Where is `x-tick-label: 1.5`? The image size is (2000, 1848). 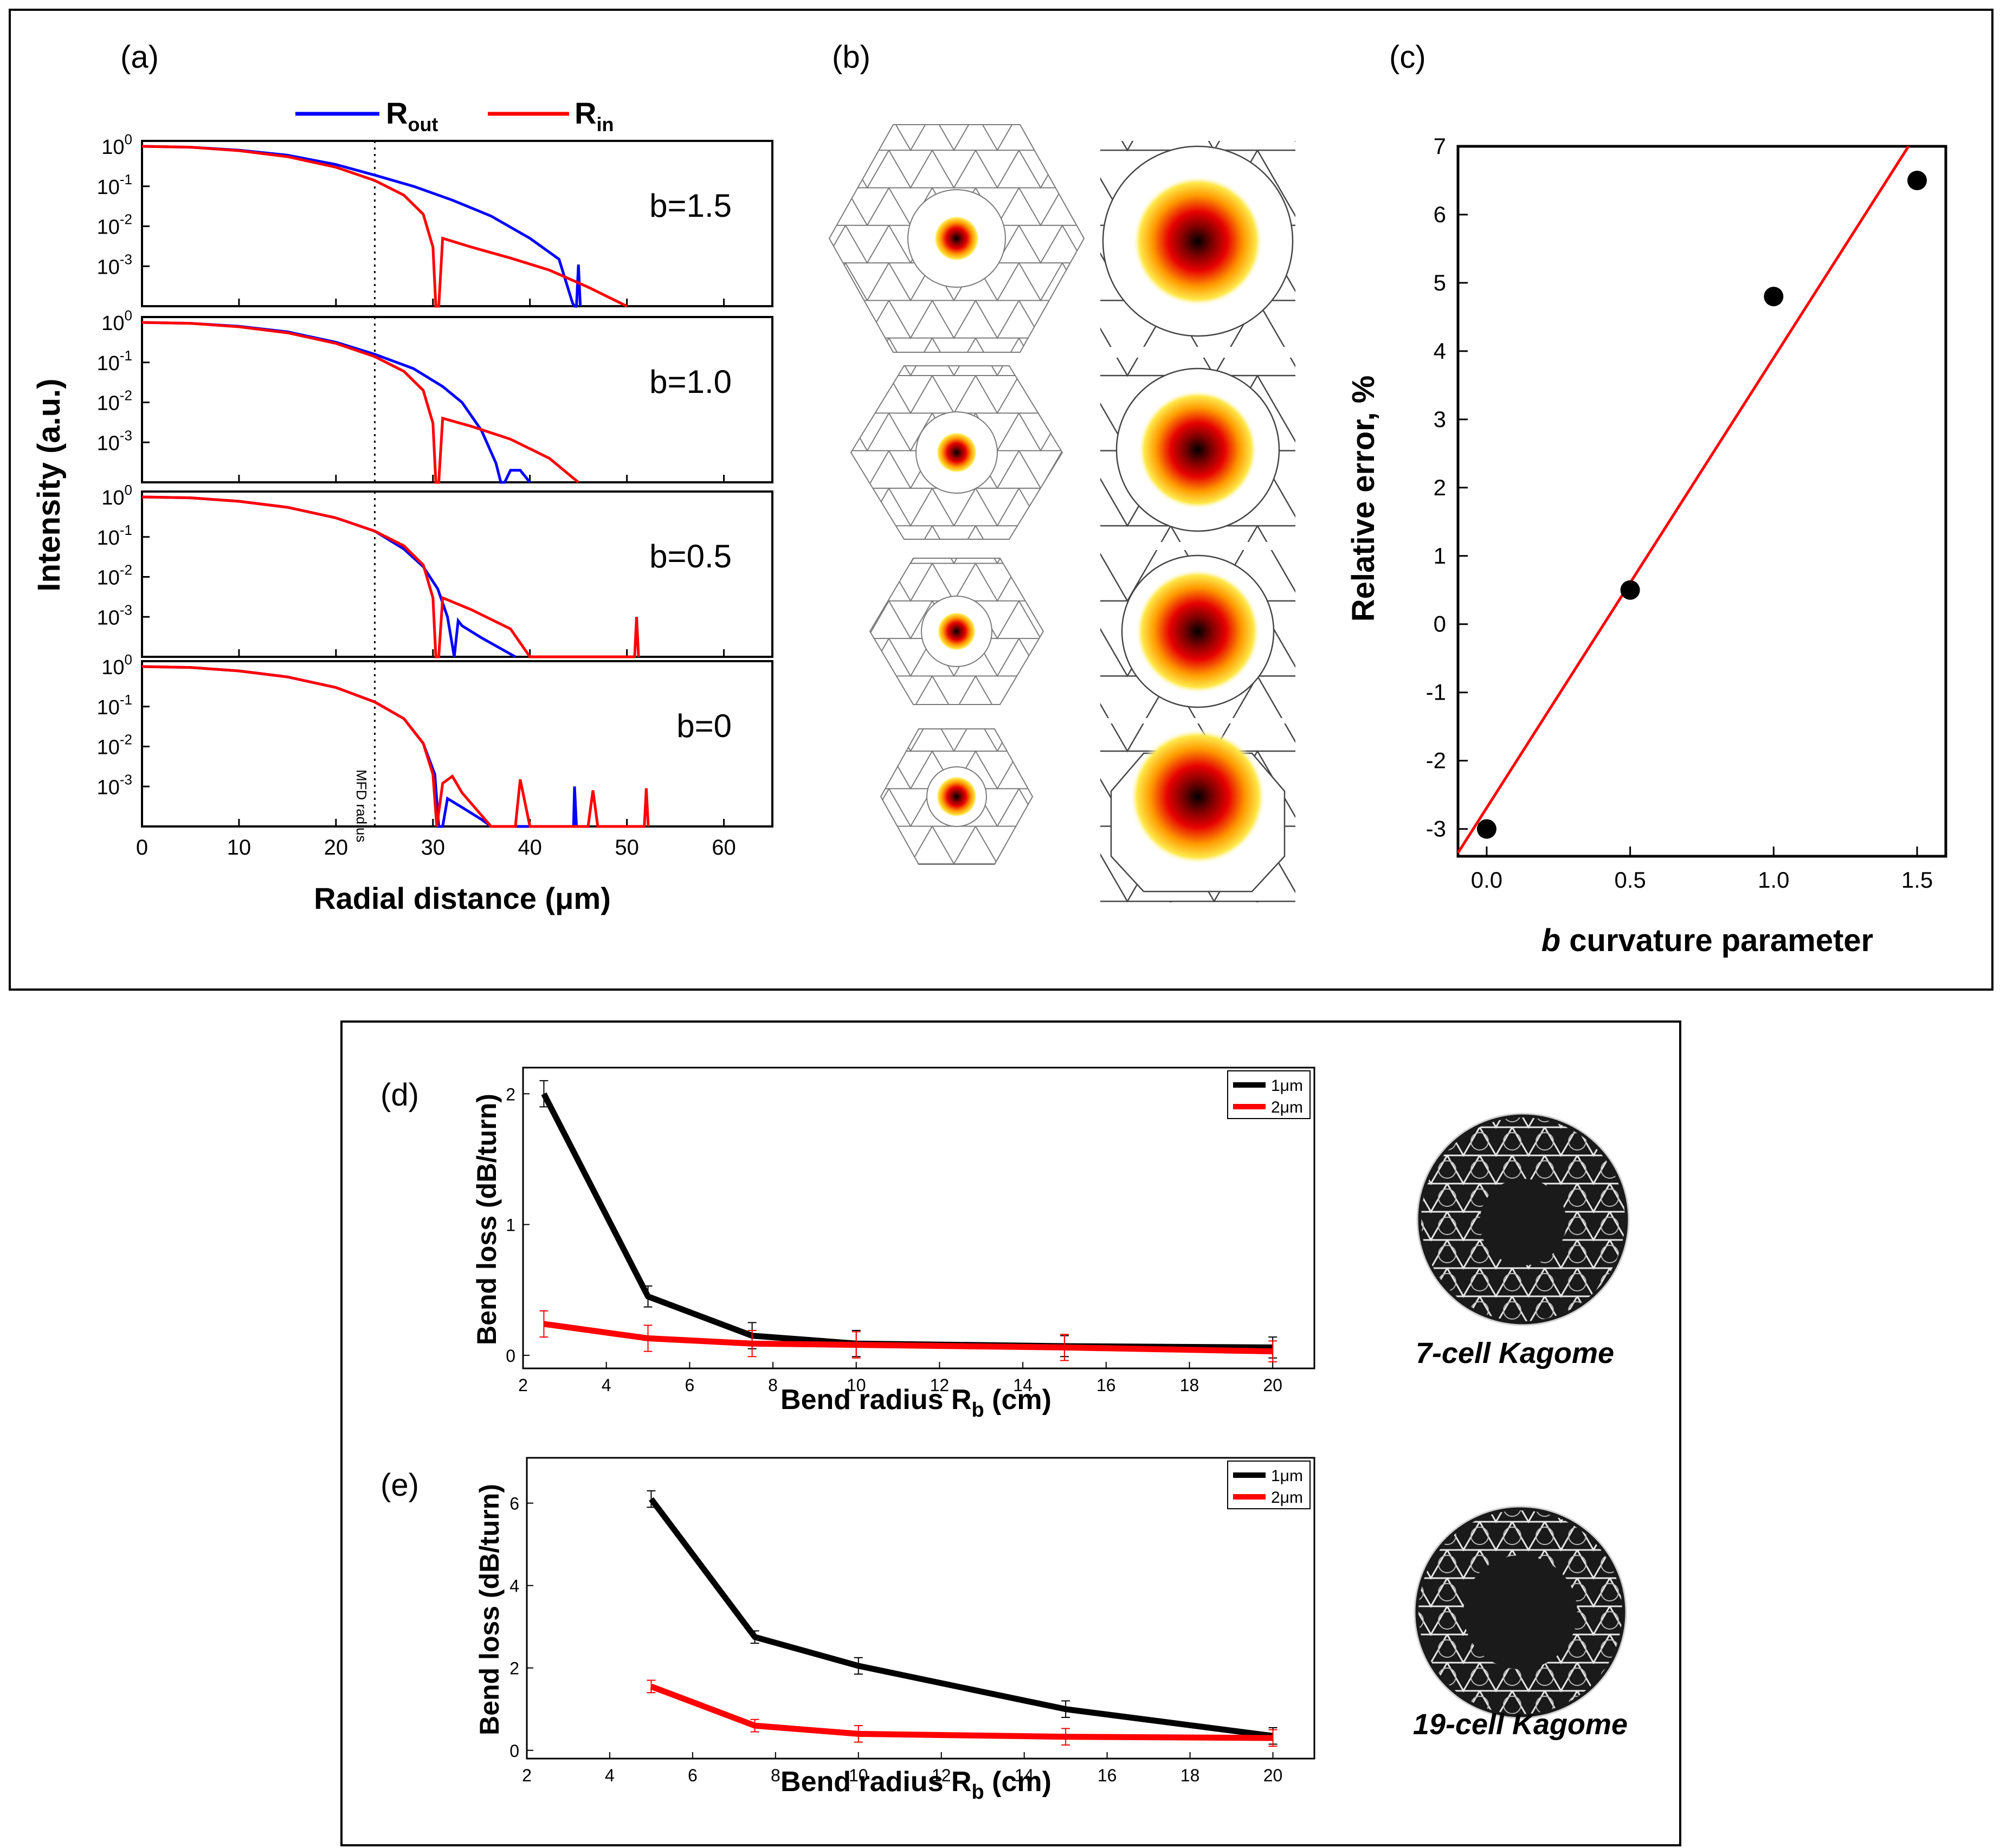
x-tick-label: 1.5 is located at coordinates (1917, 880).